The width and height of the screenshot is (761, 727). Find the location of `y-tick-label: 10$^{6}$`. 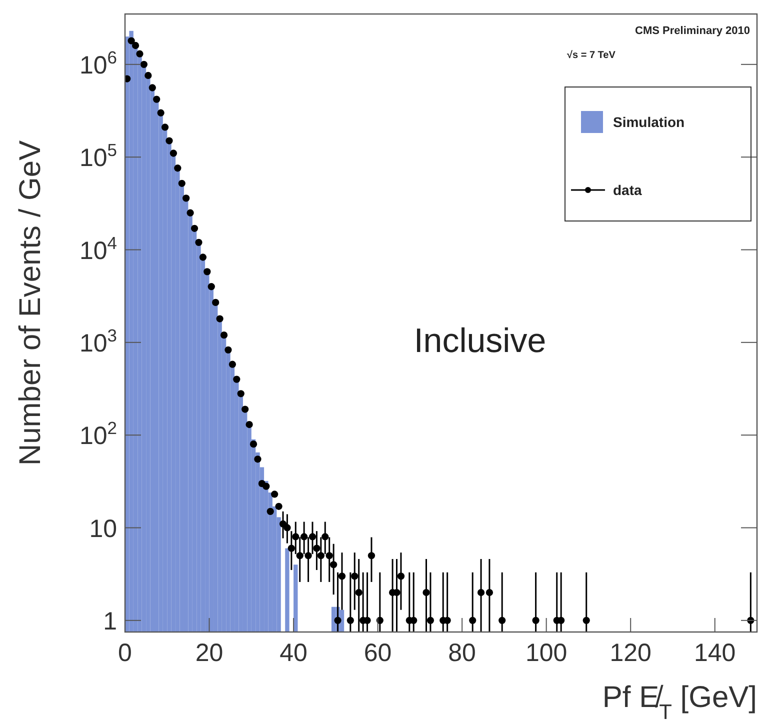

y-tick-label: 10$^{6}$ is located at coordinates (98, 63).